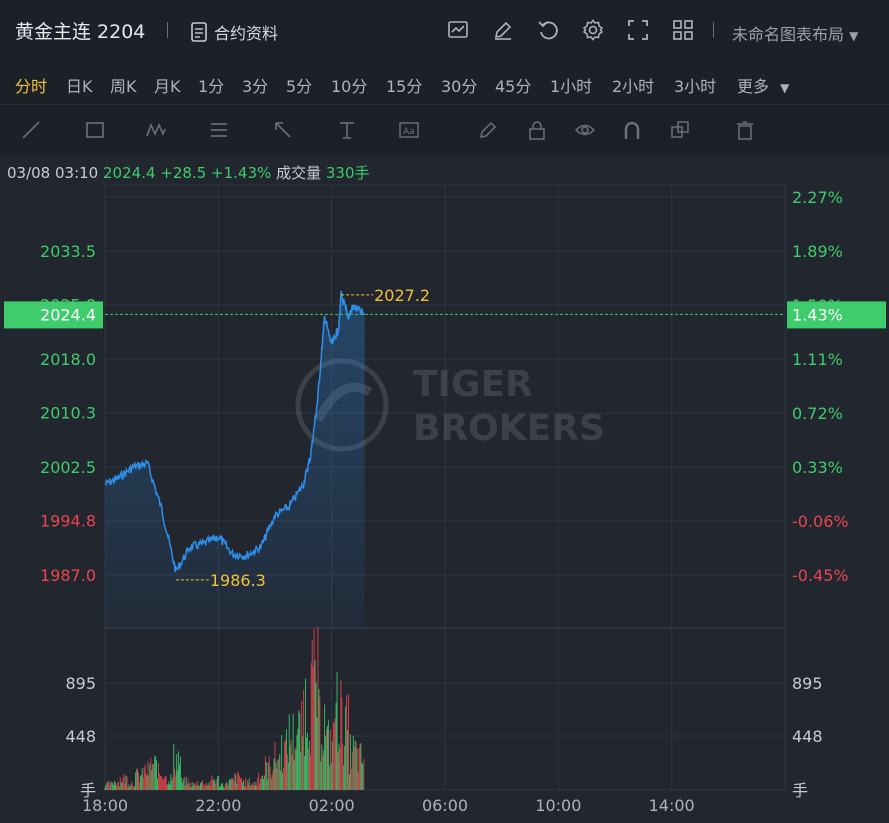  I want to click on quote-datetime: 03/08 03:10, so click(53, 173).